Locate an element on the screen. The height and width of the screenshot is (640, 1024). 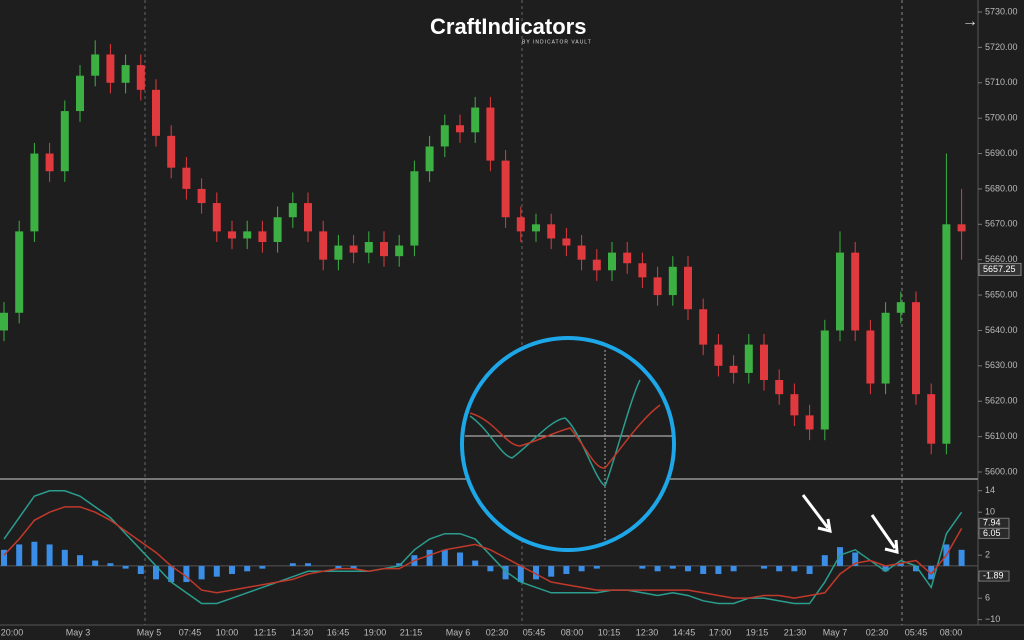
expand-arrow: → is located at coordinates (970, 21).